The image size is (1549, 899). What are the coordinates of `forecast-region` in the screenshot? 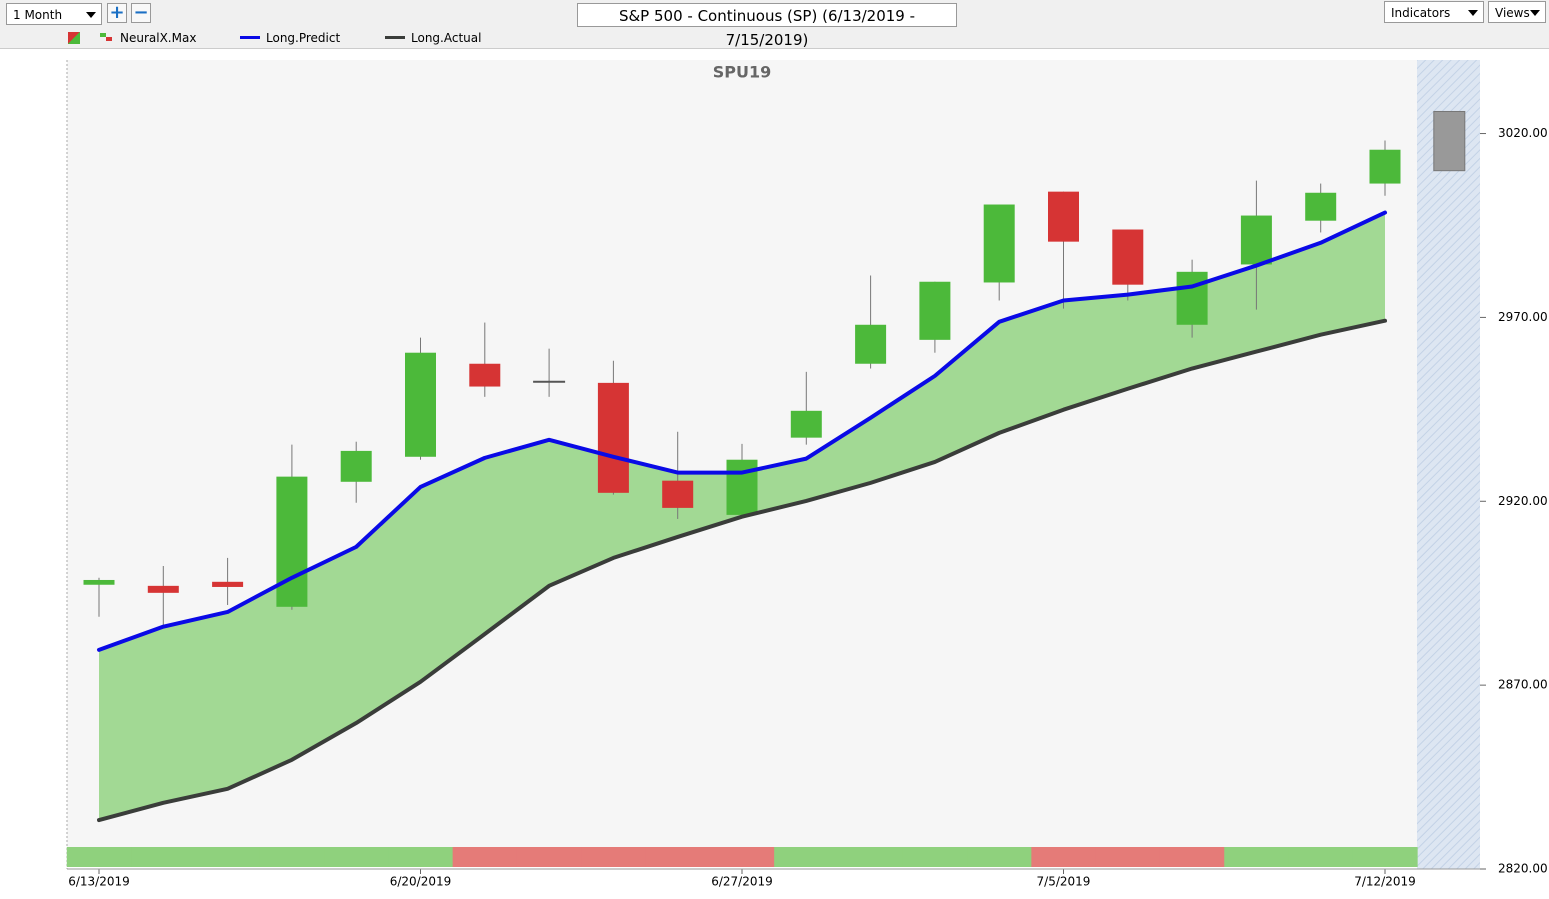 It's located at (1448, 464).